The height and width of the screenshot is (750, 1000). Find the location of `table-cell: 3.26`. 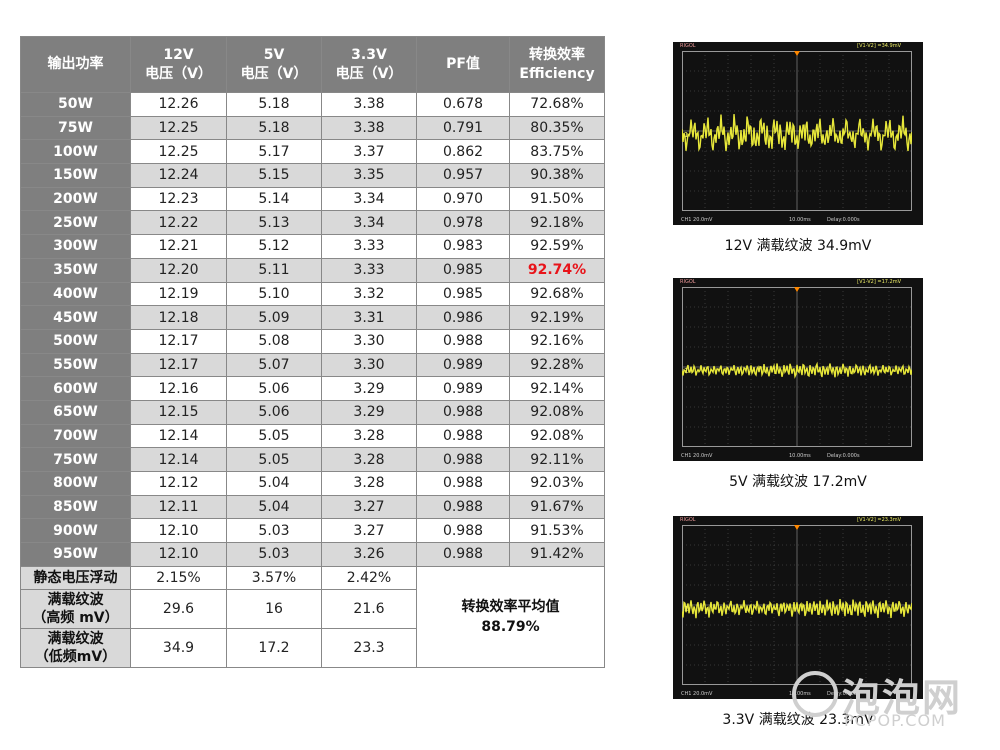

table-cell: 3.26 is located at coordinates (369, 554).